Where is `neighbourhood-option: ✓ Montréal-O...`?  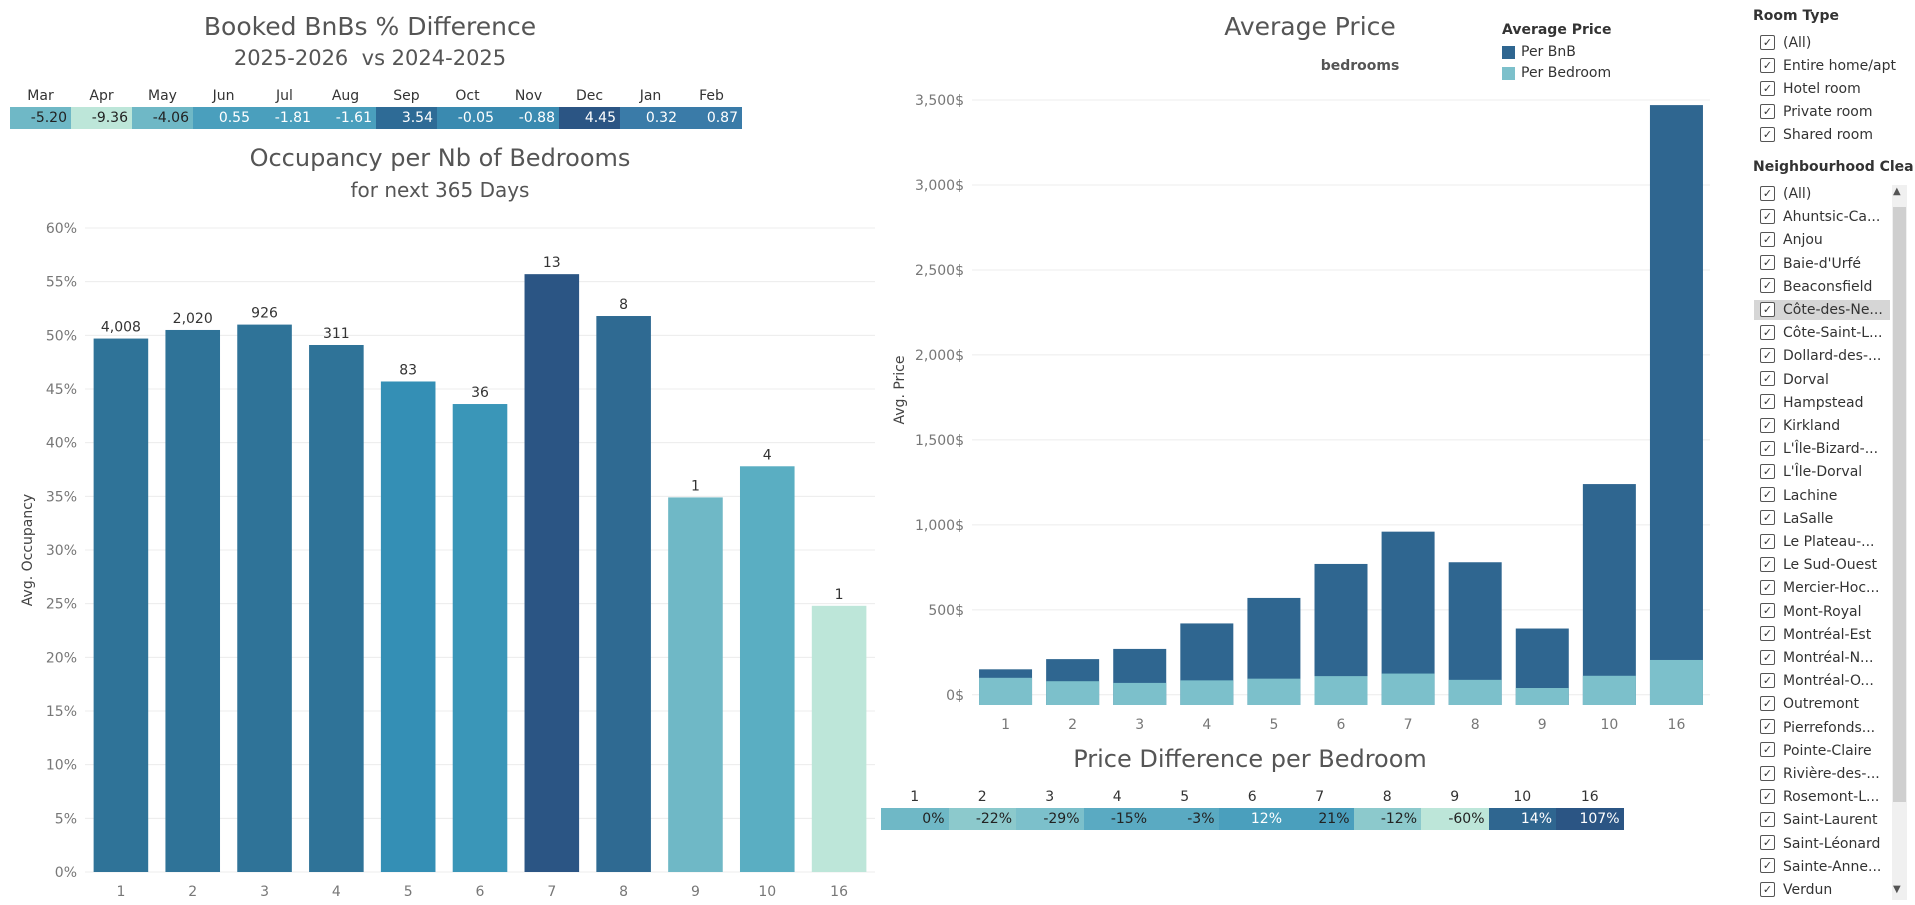
neighbourhood-option: ✓ Montréal-O... is located at coordinates (1824, 681).